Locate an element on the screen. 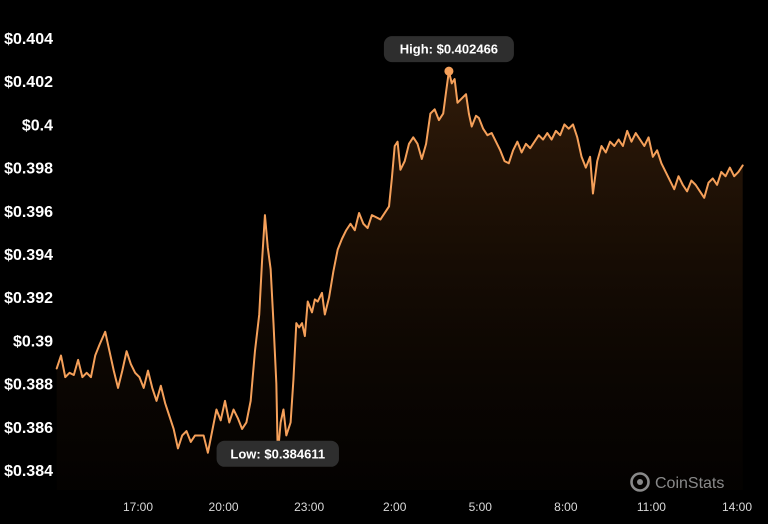 Image resolution: width=768 pixels, height=524 pixels. high-marker is located at coordinates (449, 71).